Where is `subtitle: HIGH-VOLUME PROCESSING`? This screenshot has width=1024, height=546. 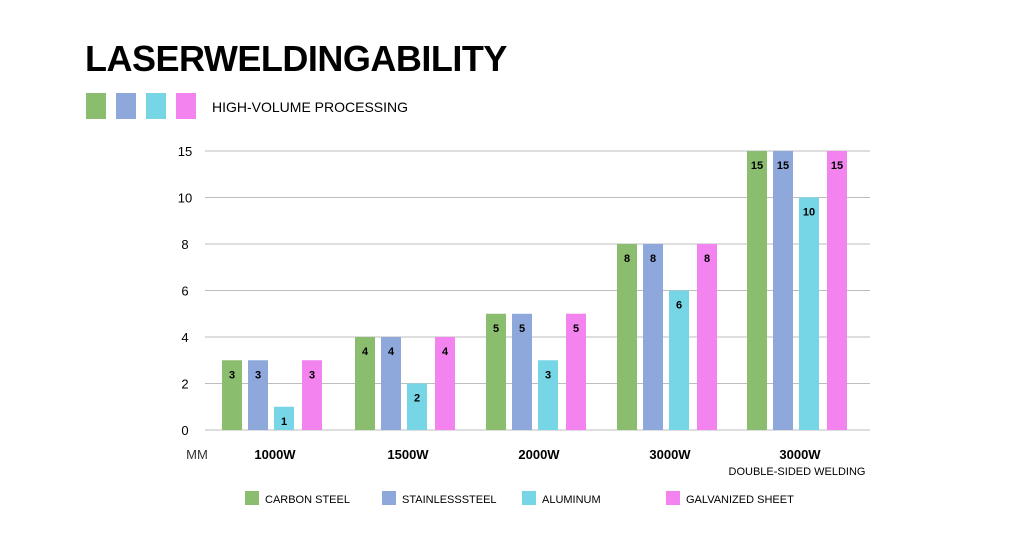
subtitle: HIGH-VOLUME PROCESSING is located at coordinates (310, 107).